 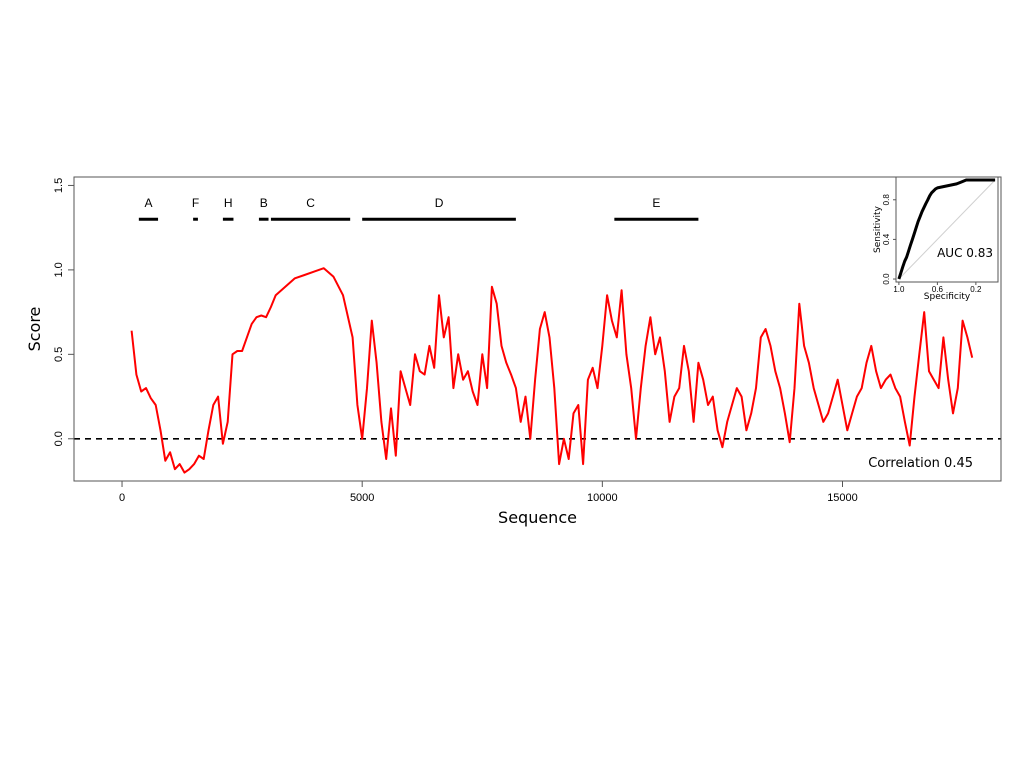 I want to click on roc-diagonal, so click(x=947, y=229).